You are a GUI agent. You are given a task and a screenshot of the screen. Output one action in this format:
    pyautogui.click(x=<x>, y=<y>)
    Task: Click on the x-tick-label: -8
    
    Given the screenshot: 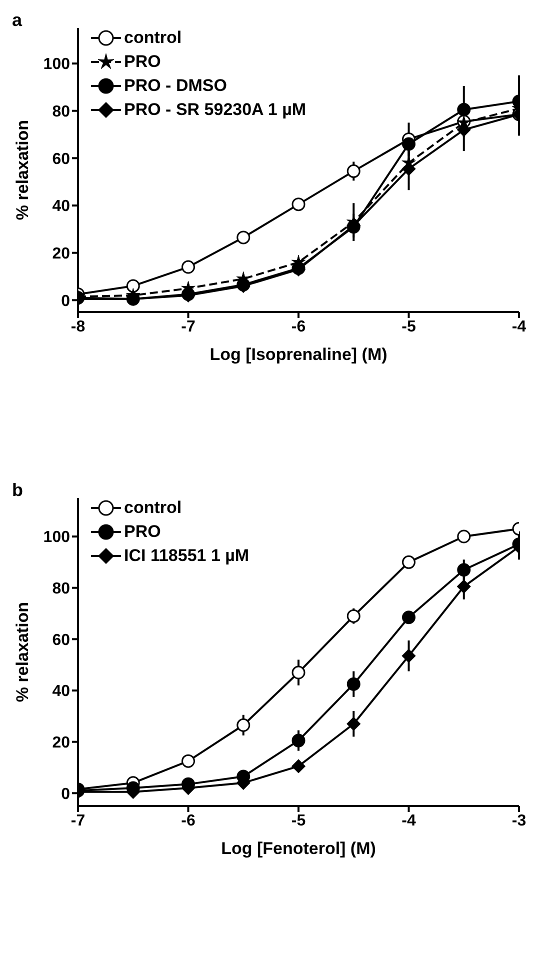 What is the action you would take?
    pyautogui.click(x=78, y=327)
    